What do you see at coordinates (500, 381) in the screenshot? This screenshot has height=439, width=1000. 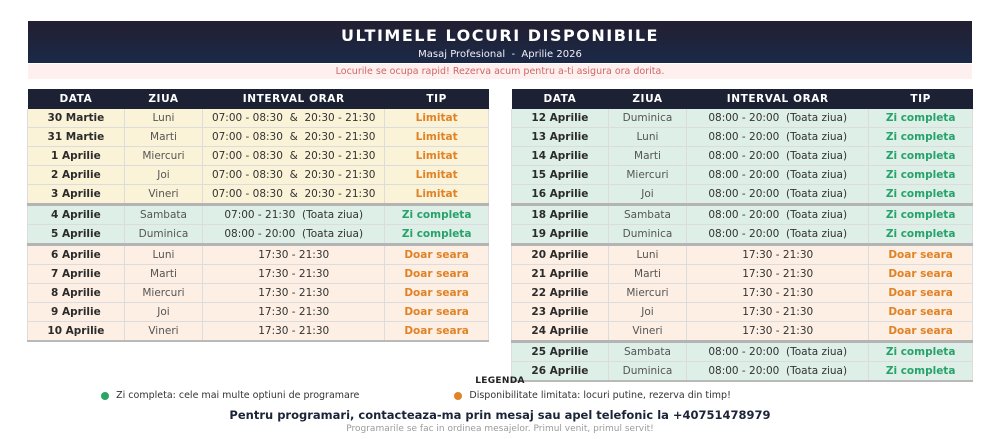 I see `legend-title: LEGENDA` at bounding box center [500, 381].